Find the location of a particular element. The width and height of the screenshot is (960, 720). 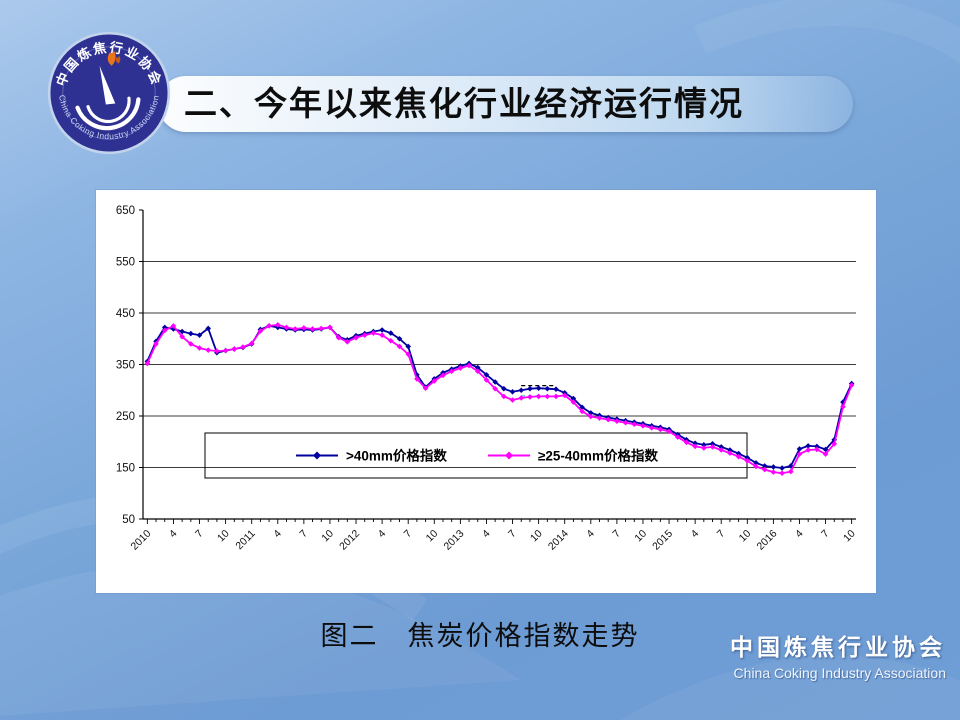

title-banner: 二、今年以来焦化行业经济运行情况 is located at coordinates (505, 104).